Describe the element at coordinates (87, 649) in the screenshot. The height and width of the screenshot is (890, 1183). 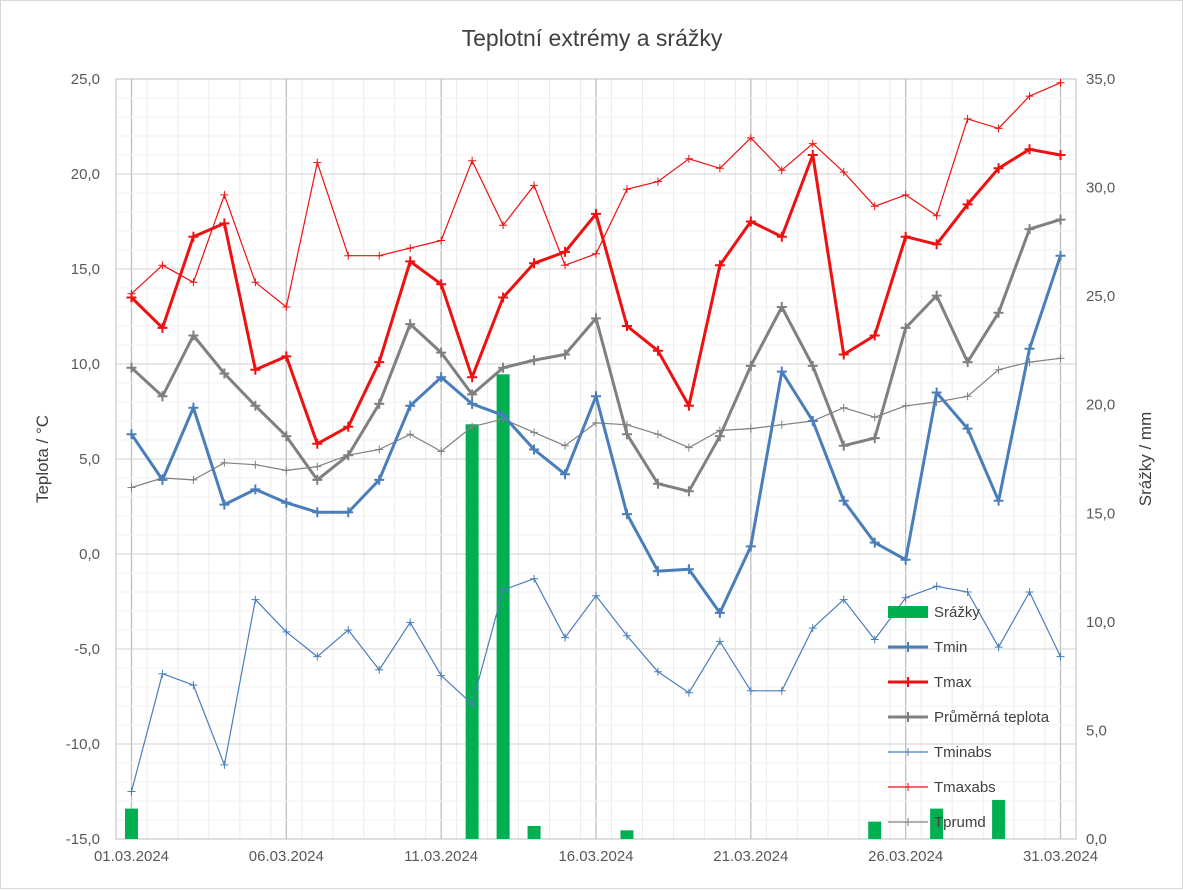
I see `y-tick-label: -5,0` at that location.